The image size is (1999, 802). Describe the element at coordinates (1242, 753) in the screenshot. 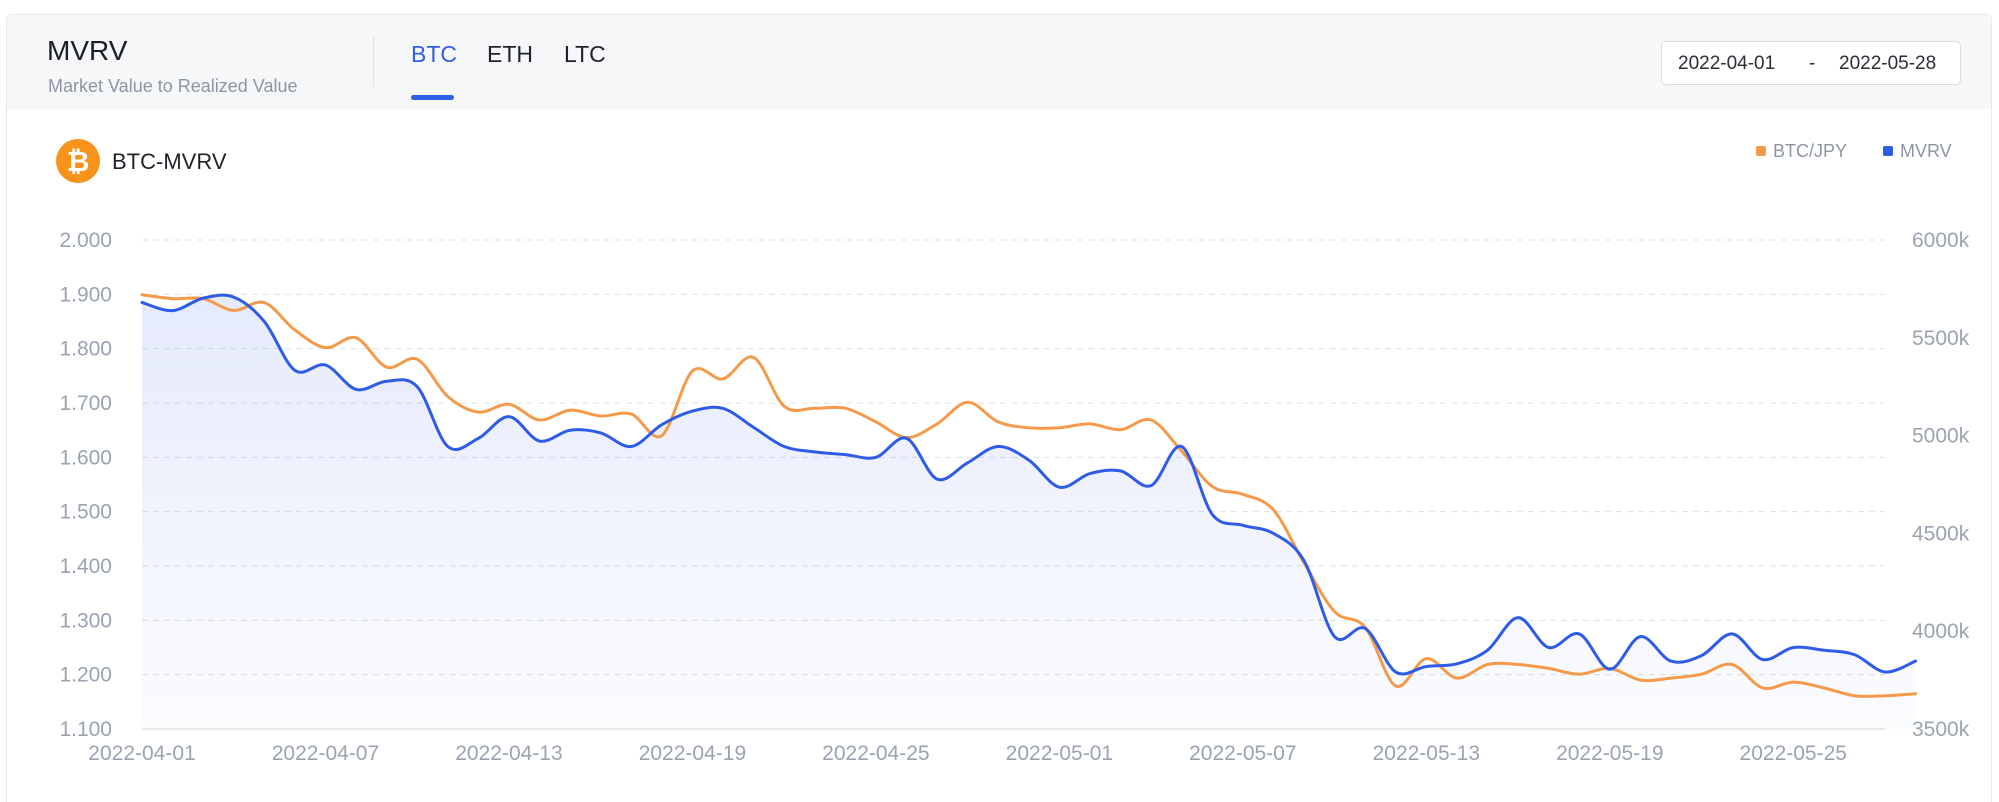

I see `x-tick-label: 2022-05-07` at that location.